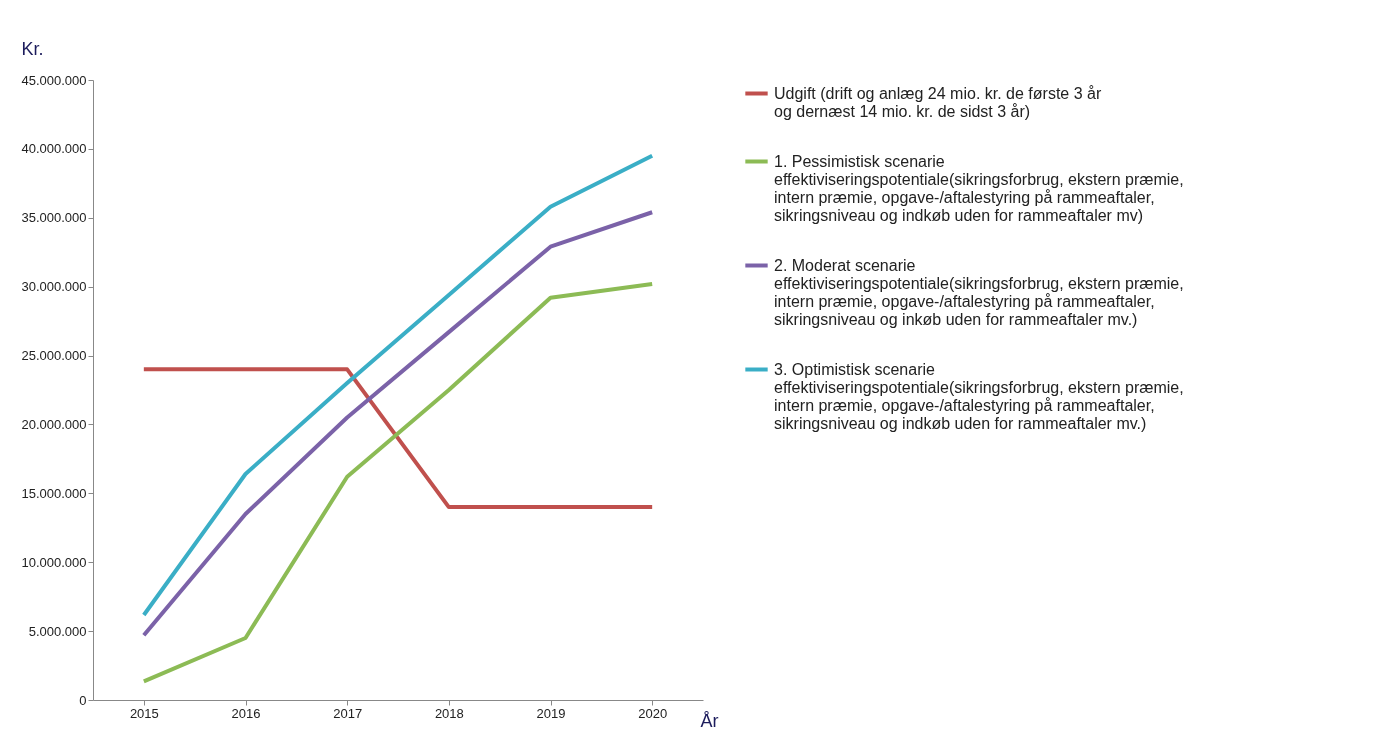 The width and height of the screenshot is (1384, 730). Describe the element at coordinates (32, 48) in the screenshot. I see `y-axis-title: Kr.` at that location.